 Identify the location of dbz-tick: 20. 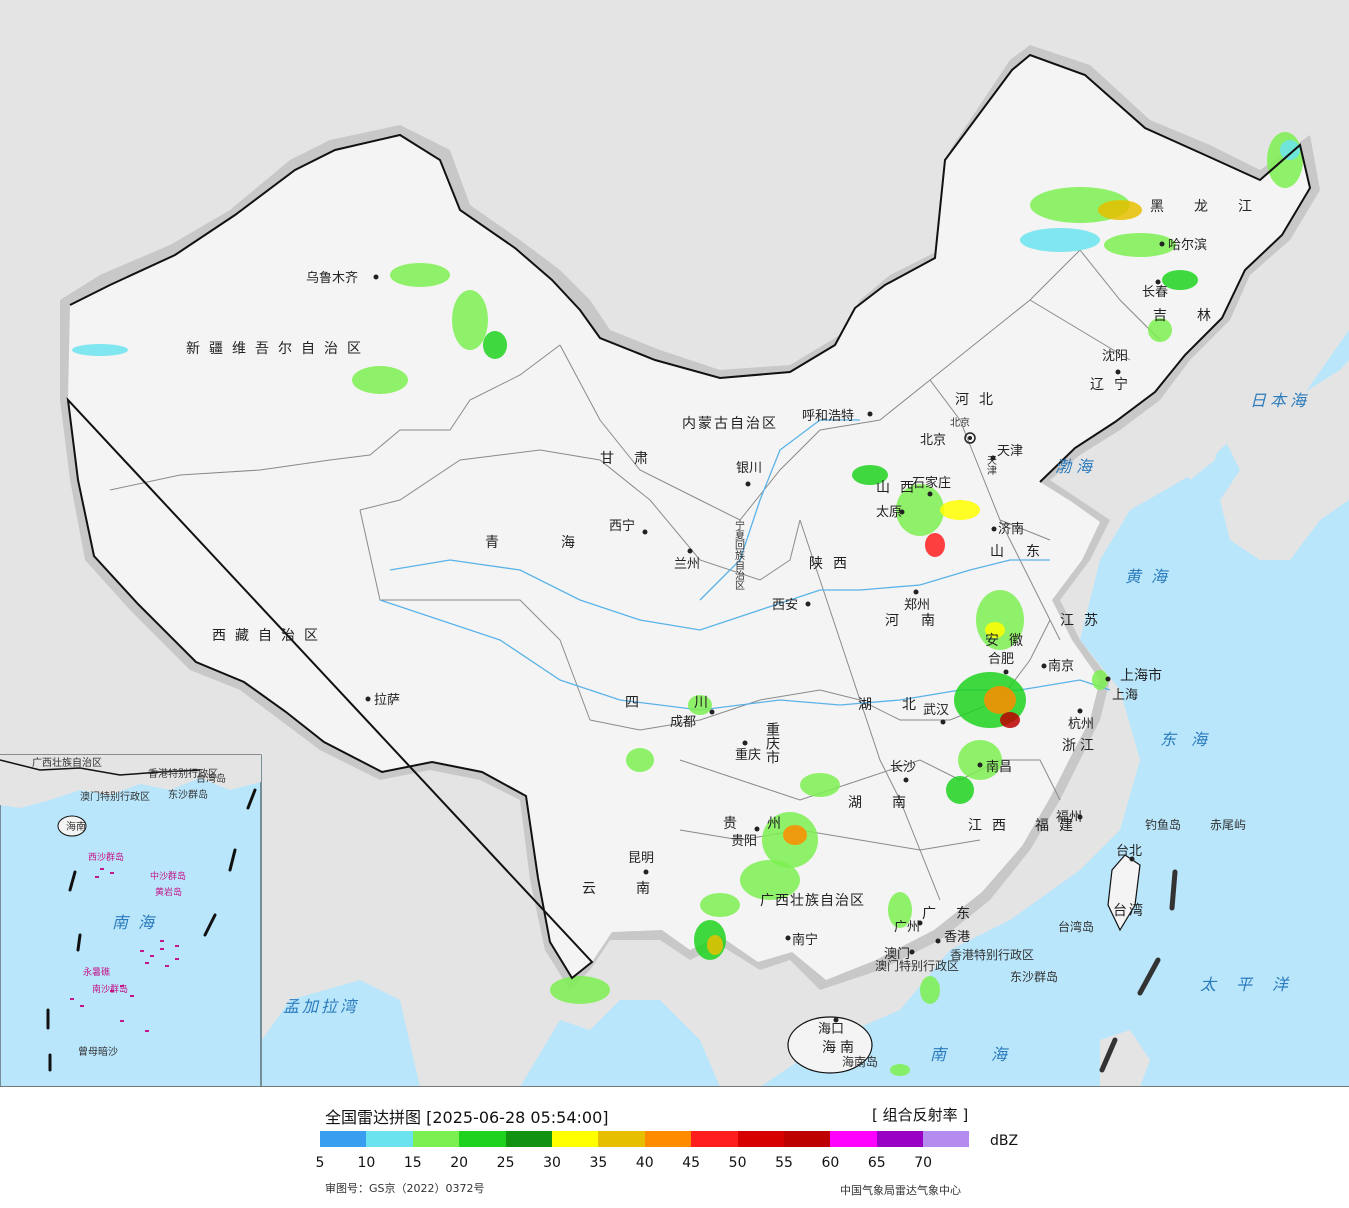
(459, 1163).